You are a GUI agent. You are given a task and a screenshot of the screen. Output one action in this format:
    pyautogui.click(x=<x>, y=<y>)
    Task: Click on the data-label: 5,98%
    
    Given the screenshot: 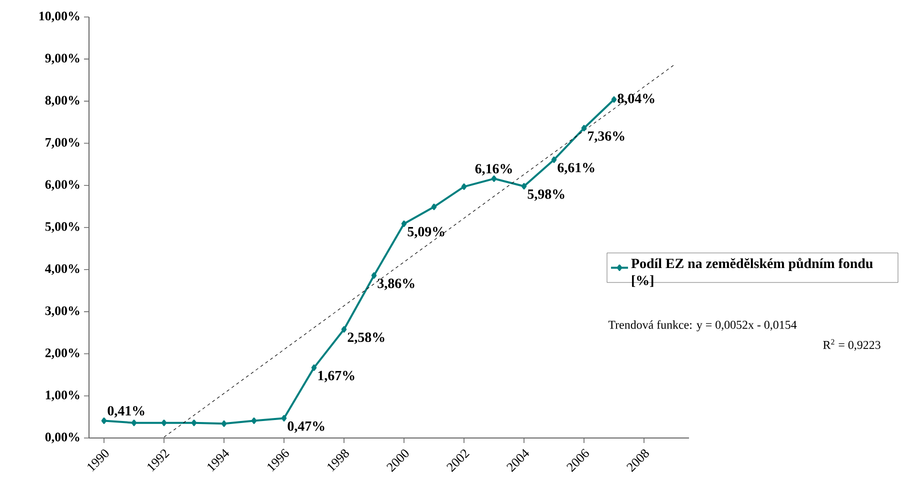 What is the action you would take?
    pyautogui.click(x=546, y=195)
    